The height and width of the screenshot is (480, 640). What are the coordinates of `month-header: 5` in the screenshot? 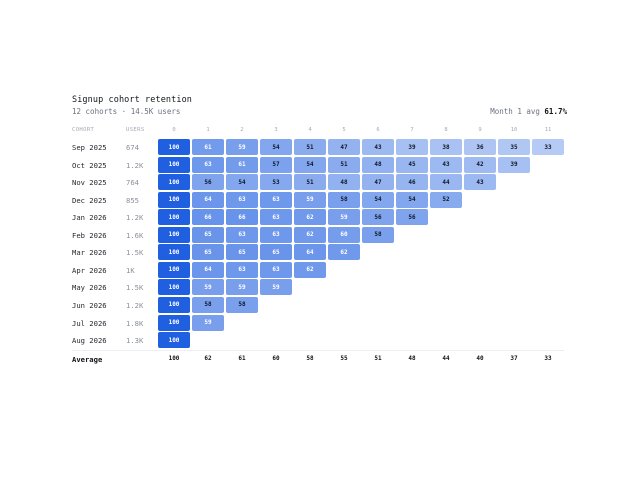 It's located at (344, 130).